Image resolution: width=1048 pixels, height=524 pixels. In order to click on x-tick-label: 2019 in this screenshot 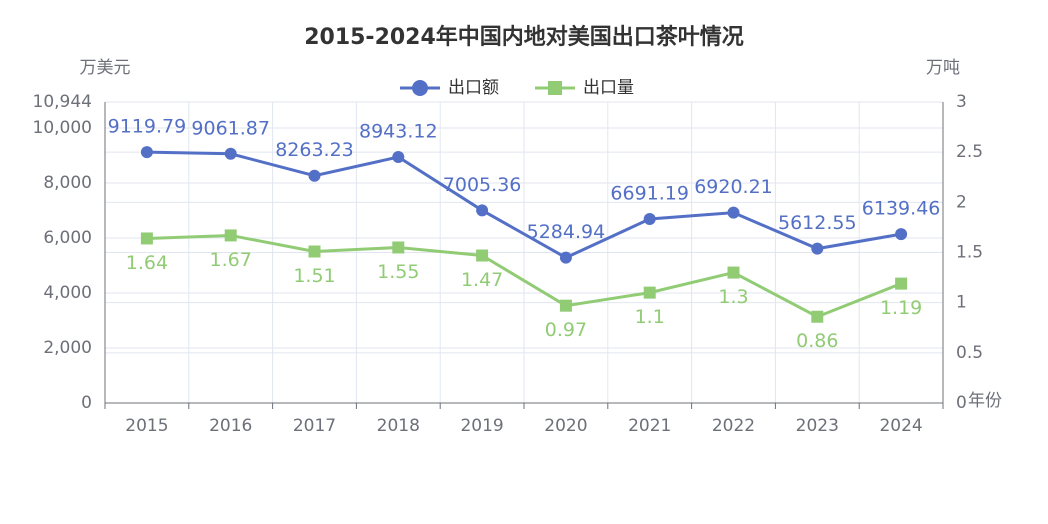, I will do `click(481, 426)`.